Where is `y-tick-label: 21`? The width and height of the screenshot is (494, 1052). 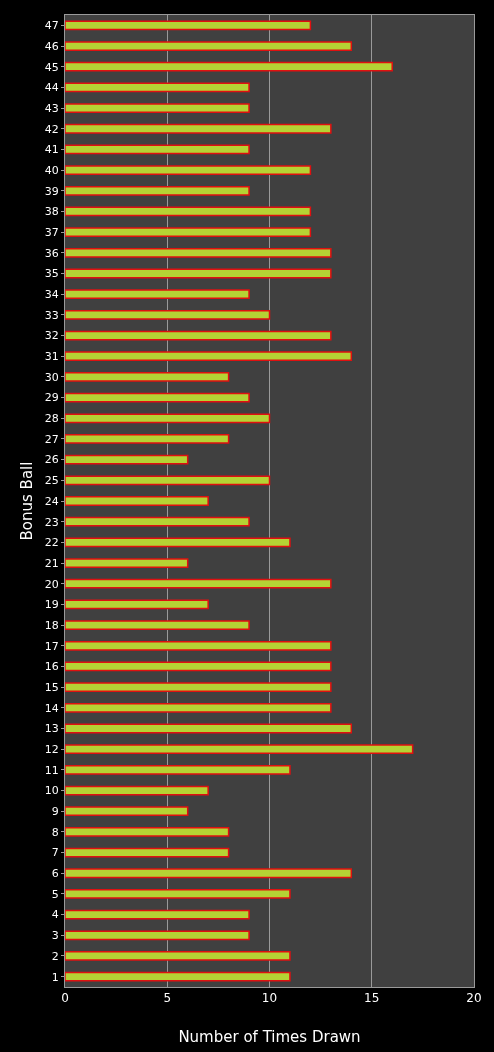
y-tick-label: 21 is located at coordinates (51, 563).